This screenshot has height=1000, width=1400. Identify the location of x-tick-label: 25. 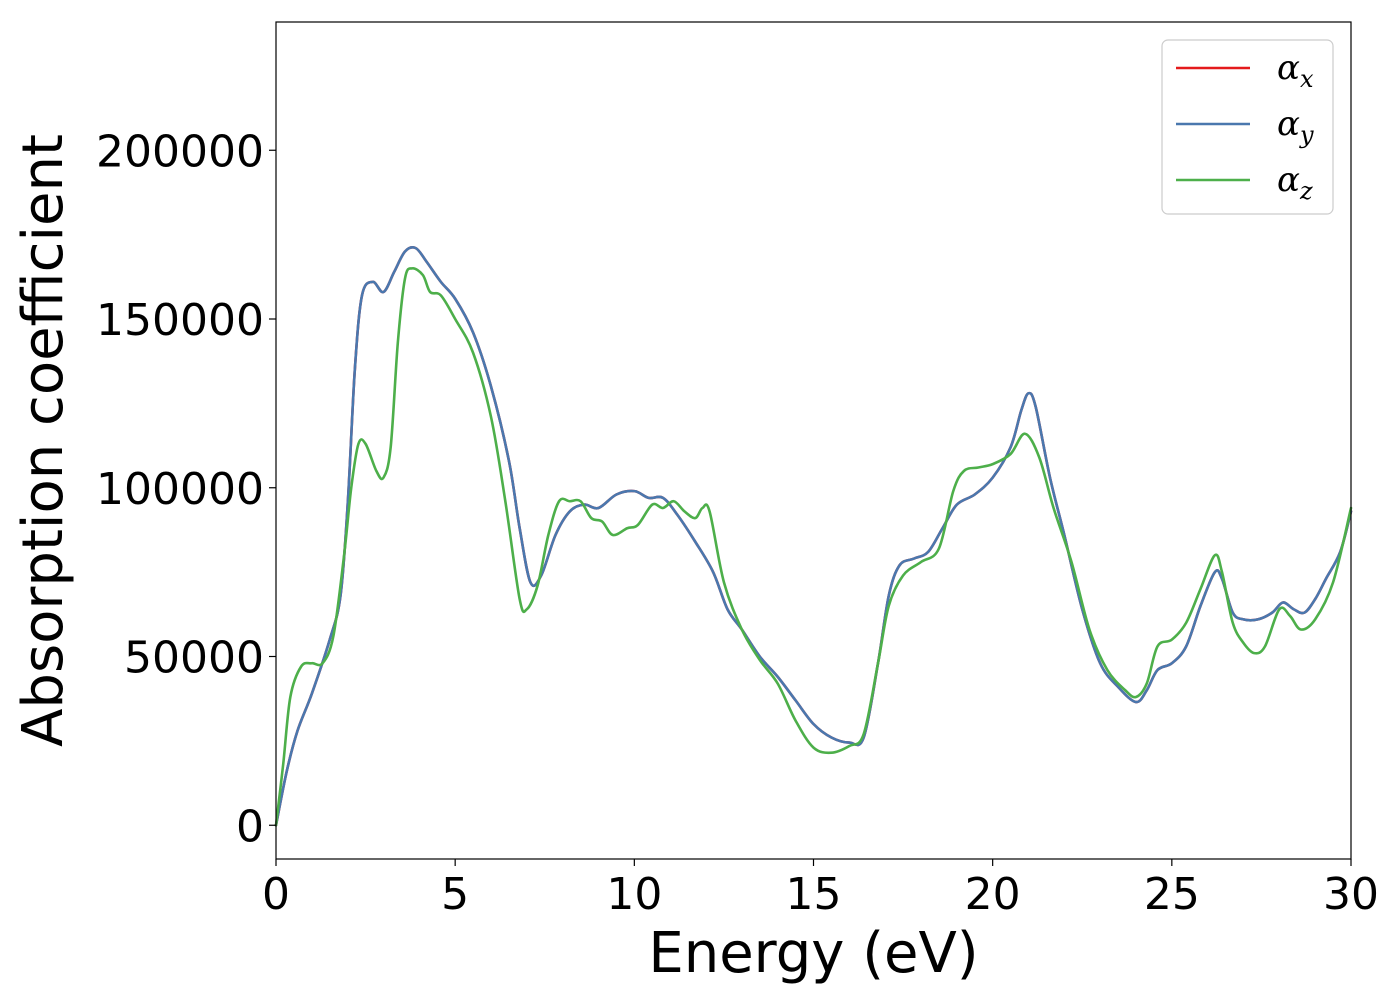
(1172, 894).